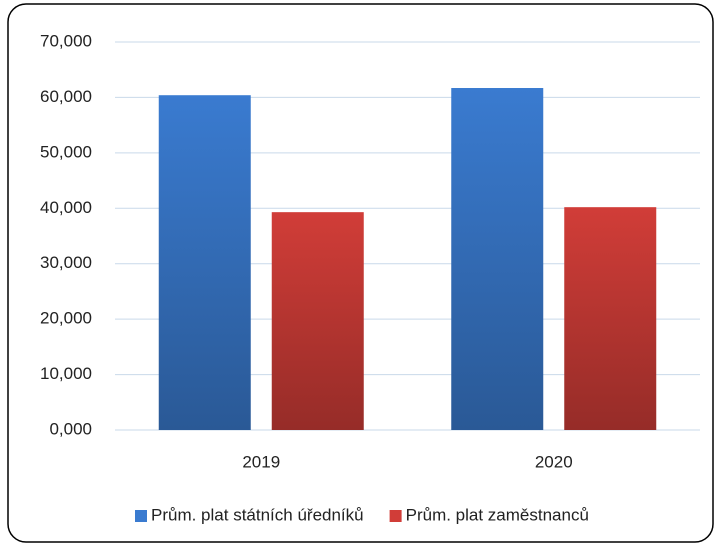 Image resolution: width=718 pixels, height=547 pixels. Describe the element at coordinates (66, 207) in the screenshot. I see `y-tick-label: 40,000` at that location.